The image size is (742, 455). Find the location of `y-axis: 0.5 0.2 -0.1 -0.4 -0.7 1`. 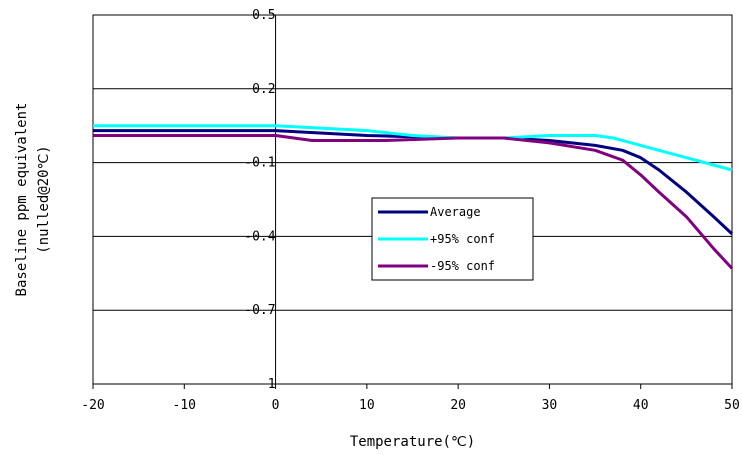

y-axis: 0.5 0.2 -0.1 -0.4 -0.7 1 is located at coordinates (259, 200).